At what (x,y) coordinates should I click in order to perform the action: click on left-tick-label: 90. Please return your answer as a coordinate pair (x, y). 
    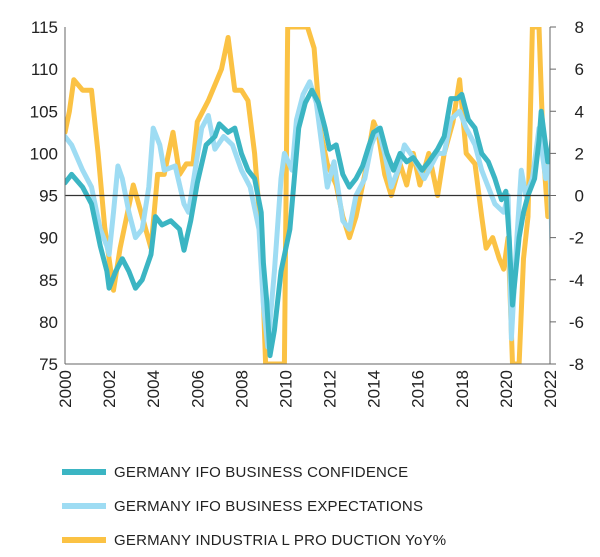
    Looking at the image, I should click on (48, 238).